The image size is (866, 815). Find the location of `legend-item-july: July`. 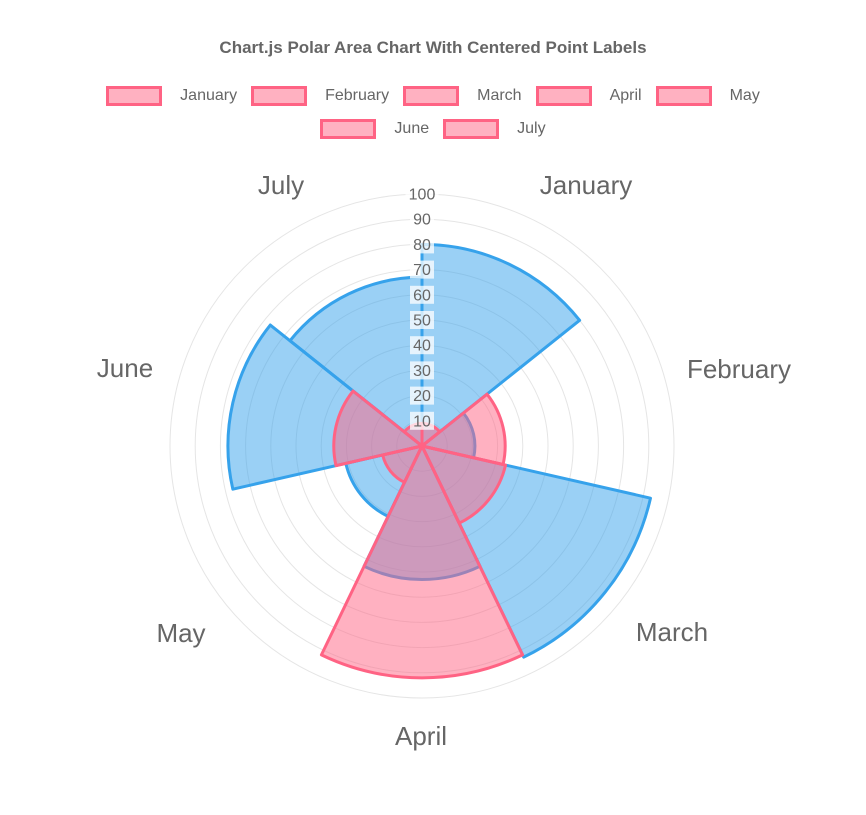

legend-item-july: July is located at coordinates (494, 129).